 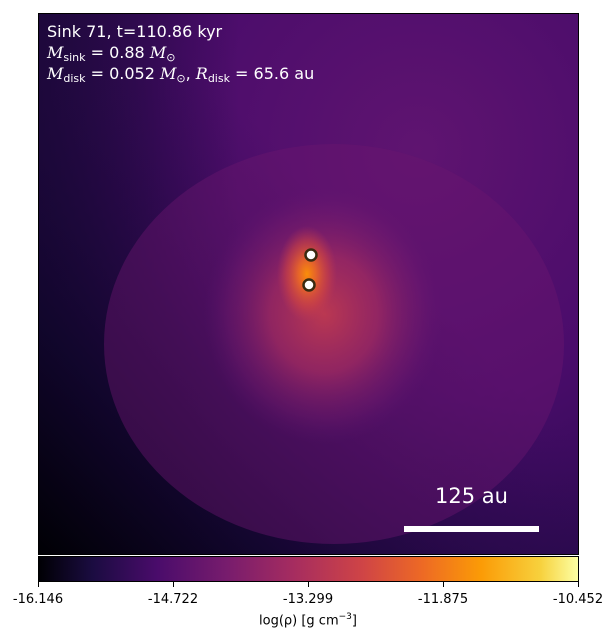 What do you see at coordinates (308, 620) in the screenshot?
I see `colorbar-axis-label: log(ρ) [g cm−3]` at bounding box center [308, 620].